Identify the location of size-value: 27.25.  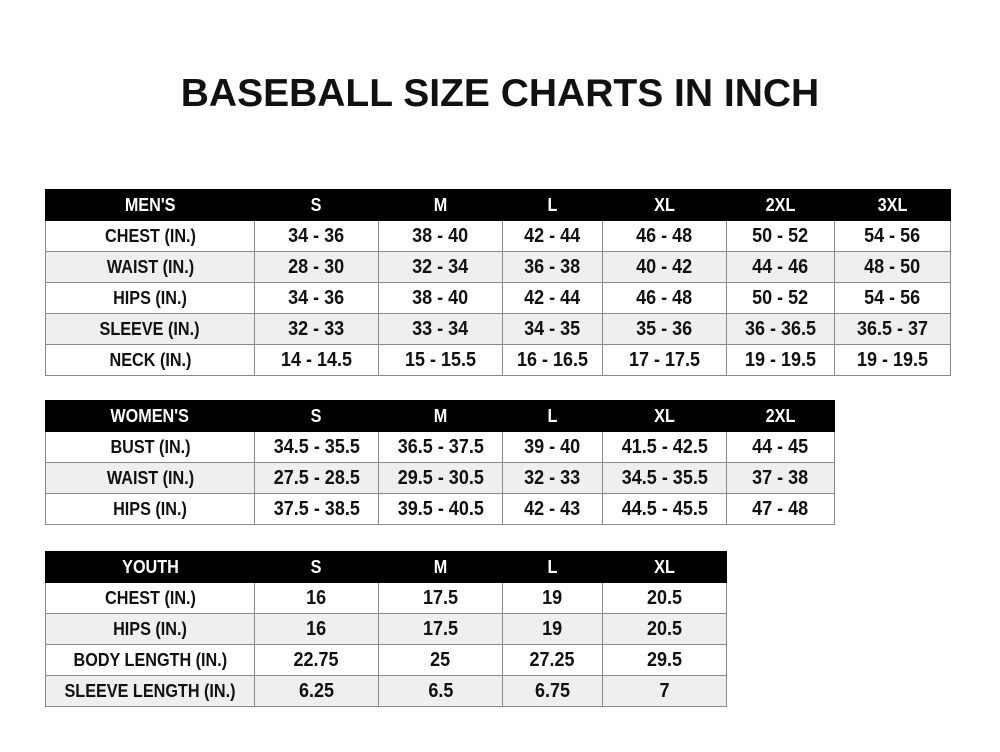
(552, 660).